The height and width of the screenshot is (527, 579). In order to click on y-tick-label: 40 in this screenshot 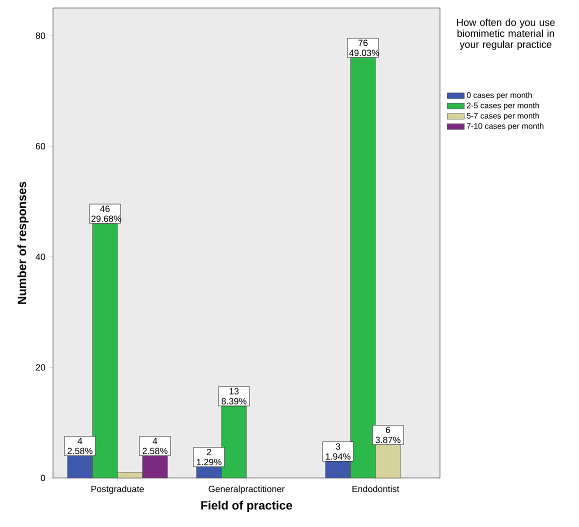, I will do `click(41, 257)`.